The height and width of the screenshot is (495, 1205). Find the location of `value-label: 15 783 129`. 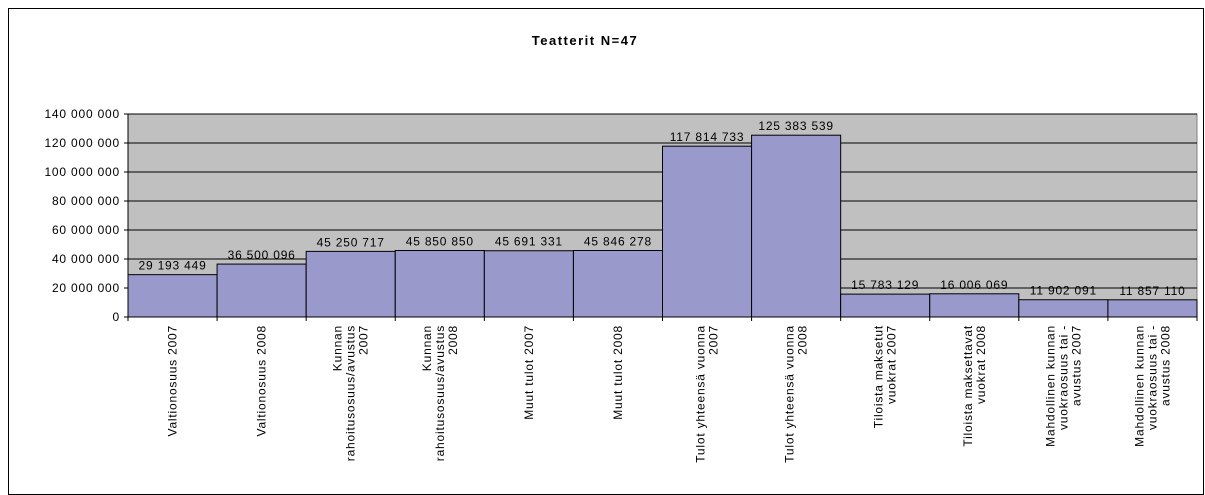

value-label: 15 783 129 is located at coordinates (885, 285).